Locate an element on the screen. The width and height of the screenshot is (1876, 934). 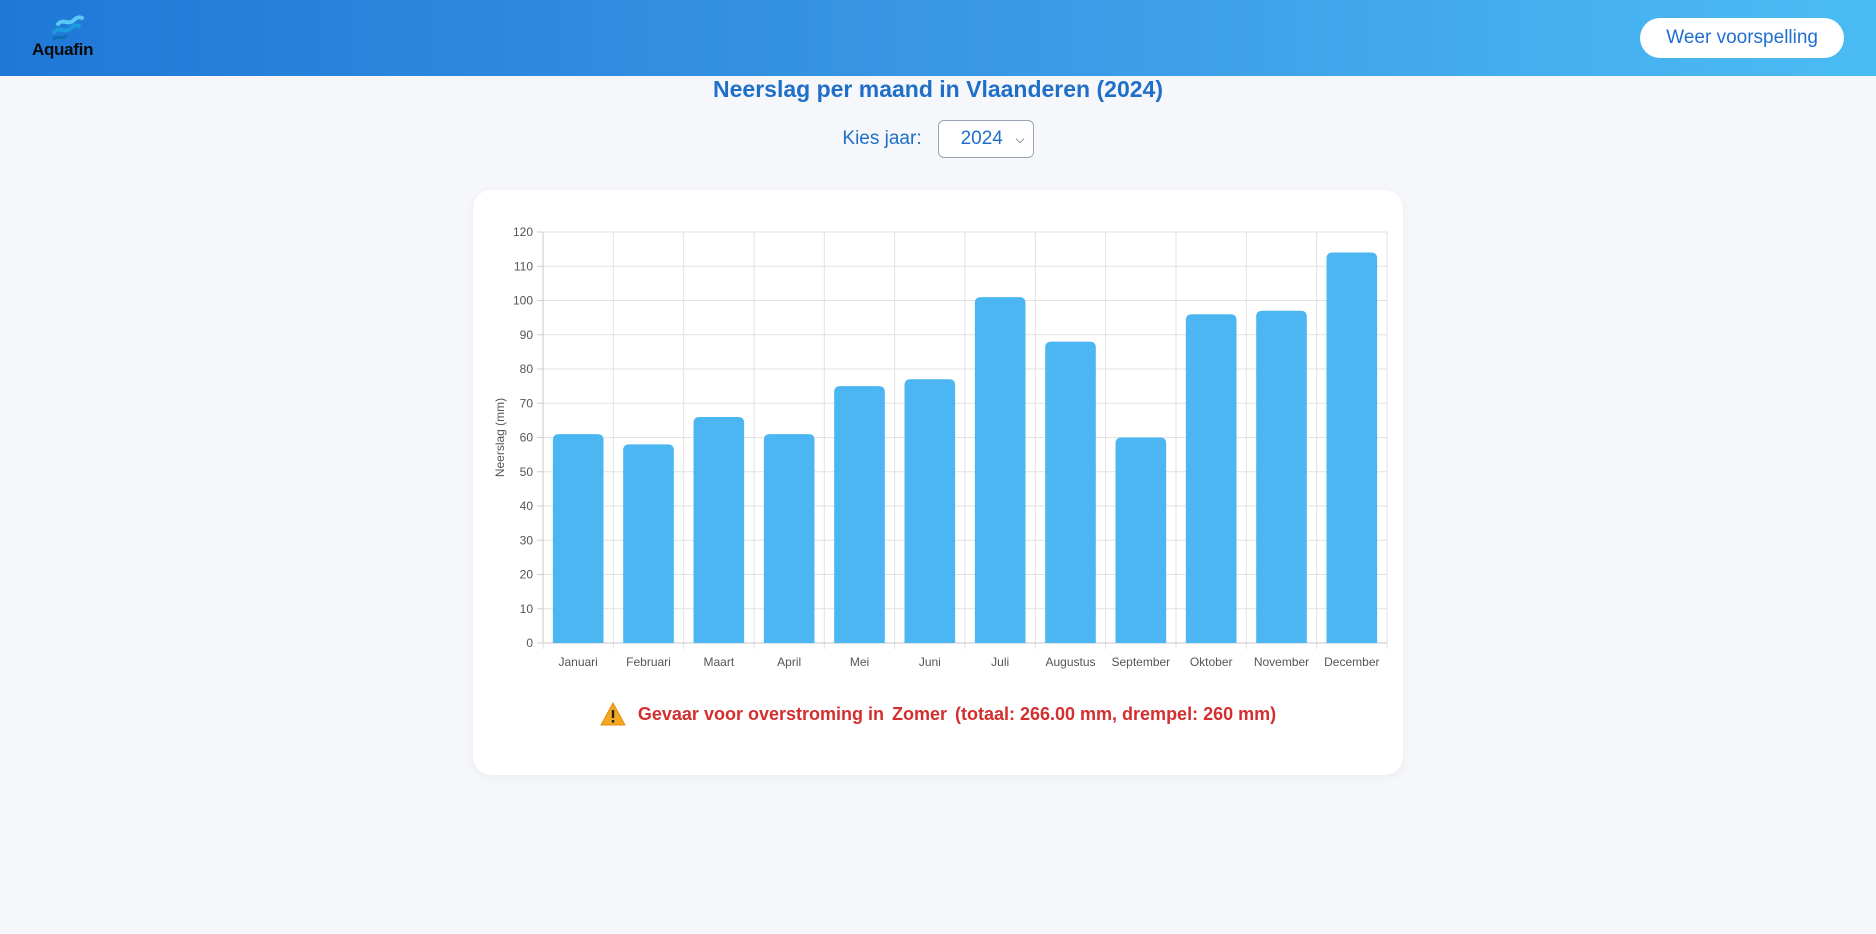
bar-december is located at coordinates (1352, 448).